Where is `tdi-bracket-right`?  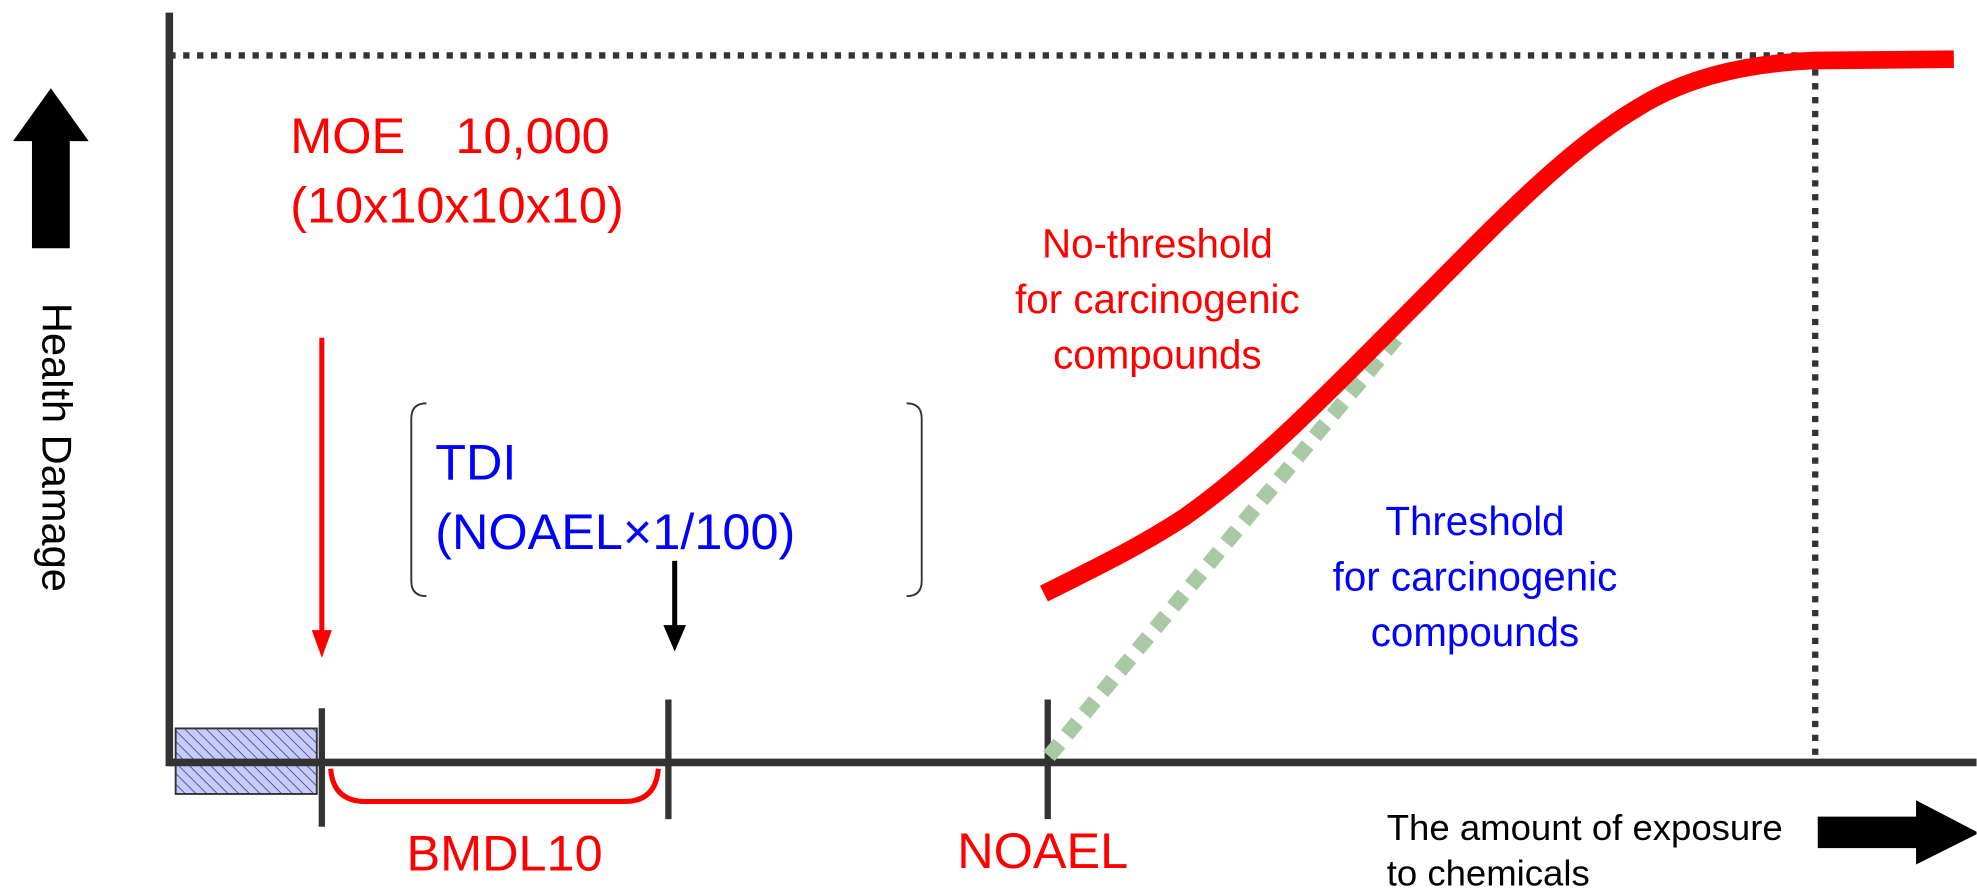
tdi-bracket-right is located at coordinates (914, 500).